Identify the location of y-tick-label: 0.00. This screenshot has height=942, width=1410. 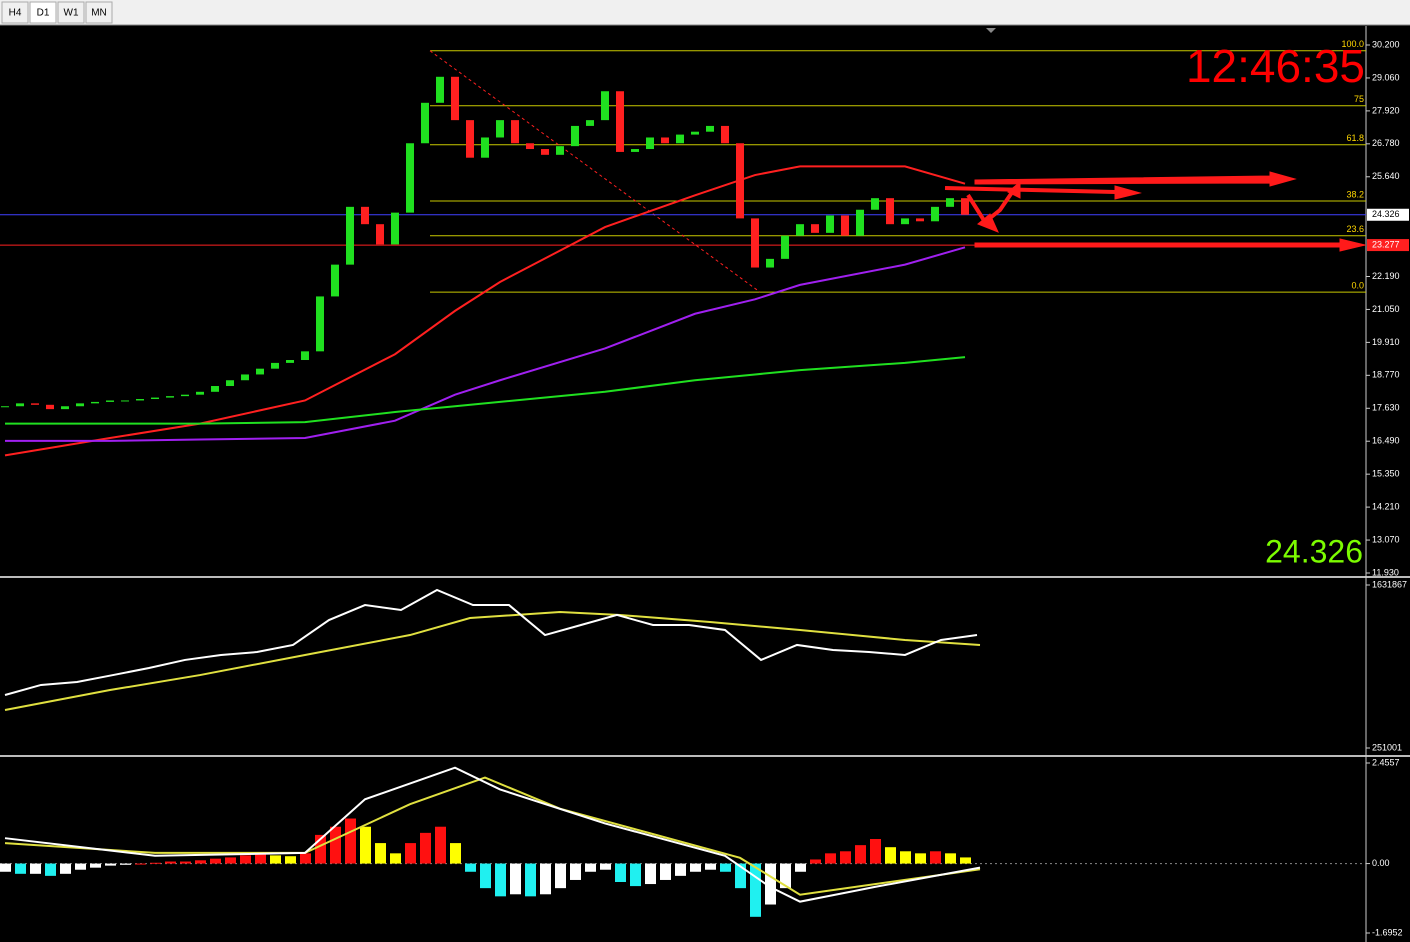
(1381, 863).